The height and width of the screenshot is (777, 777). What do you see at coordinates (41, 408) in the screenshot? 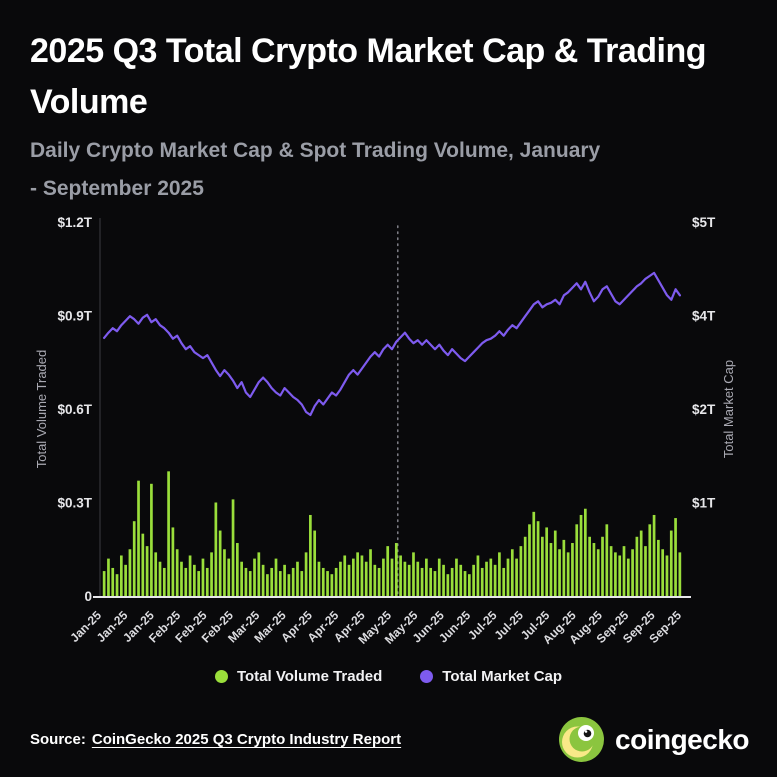
I see `svg-text: Total Volume Traded` at bounding box center [41, 408].